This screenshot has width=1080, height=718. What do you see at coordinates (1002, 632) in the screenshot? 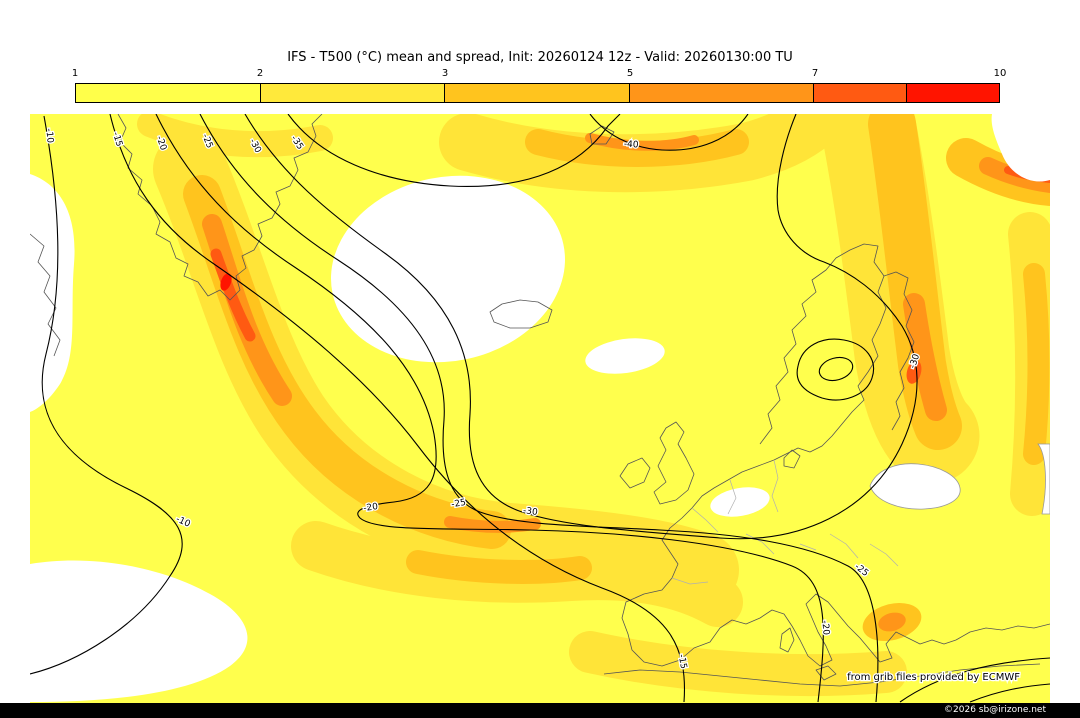
I see `coast-turkey` at bounding box center [1002, 632].